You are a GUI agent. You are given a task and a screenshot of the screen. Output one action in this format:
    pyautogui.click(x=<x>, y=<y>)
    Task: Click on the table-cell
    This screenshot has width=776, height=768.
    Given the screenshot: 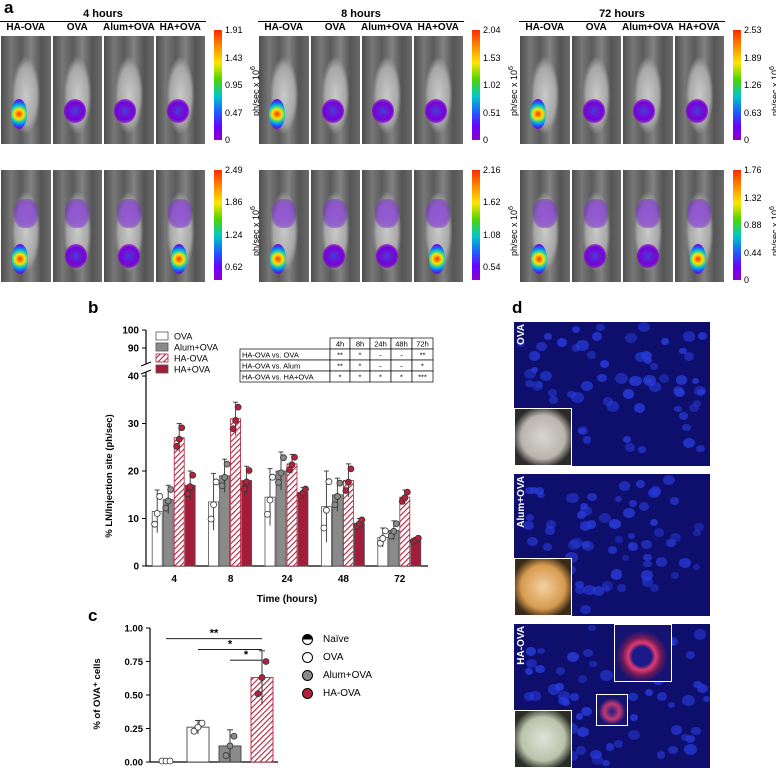 What is the action you would take?
    pyautogui.click(x=422, y=376)
    